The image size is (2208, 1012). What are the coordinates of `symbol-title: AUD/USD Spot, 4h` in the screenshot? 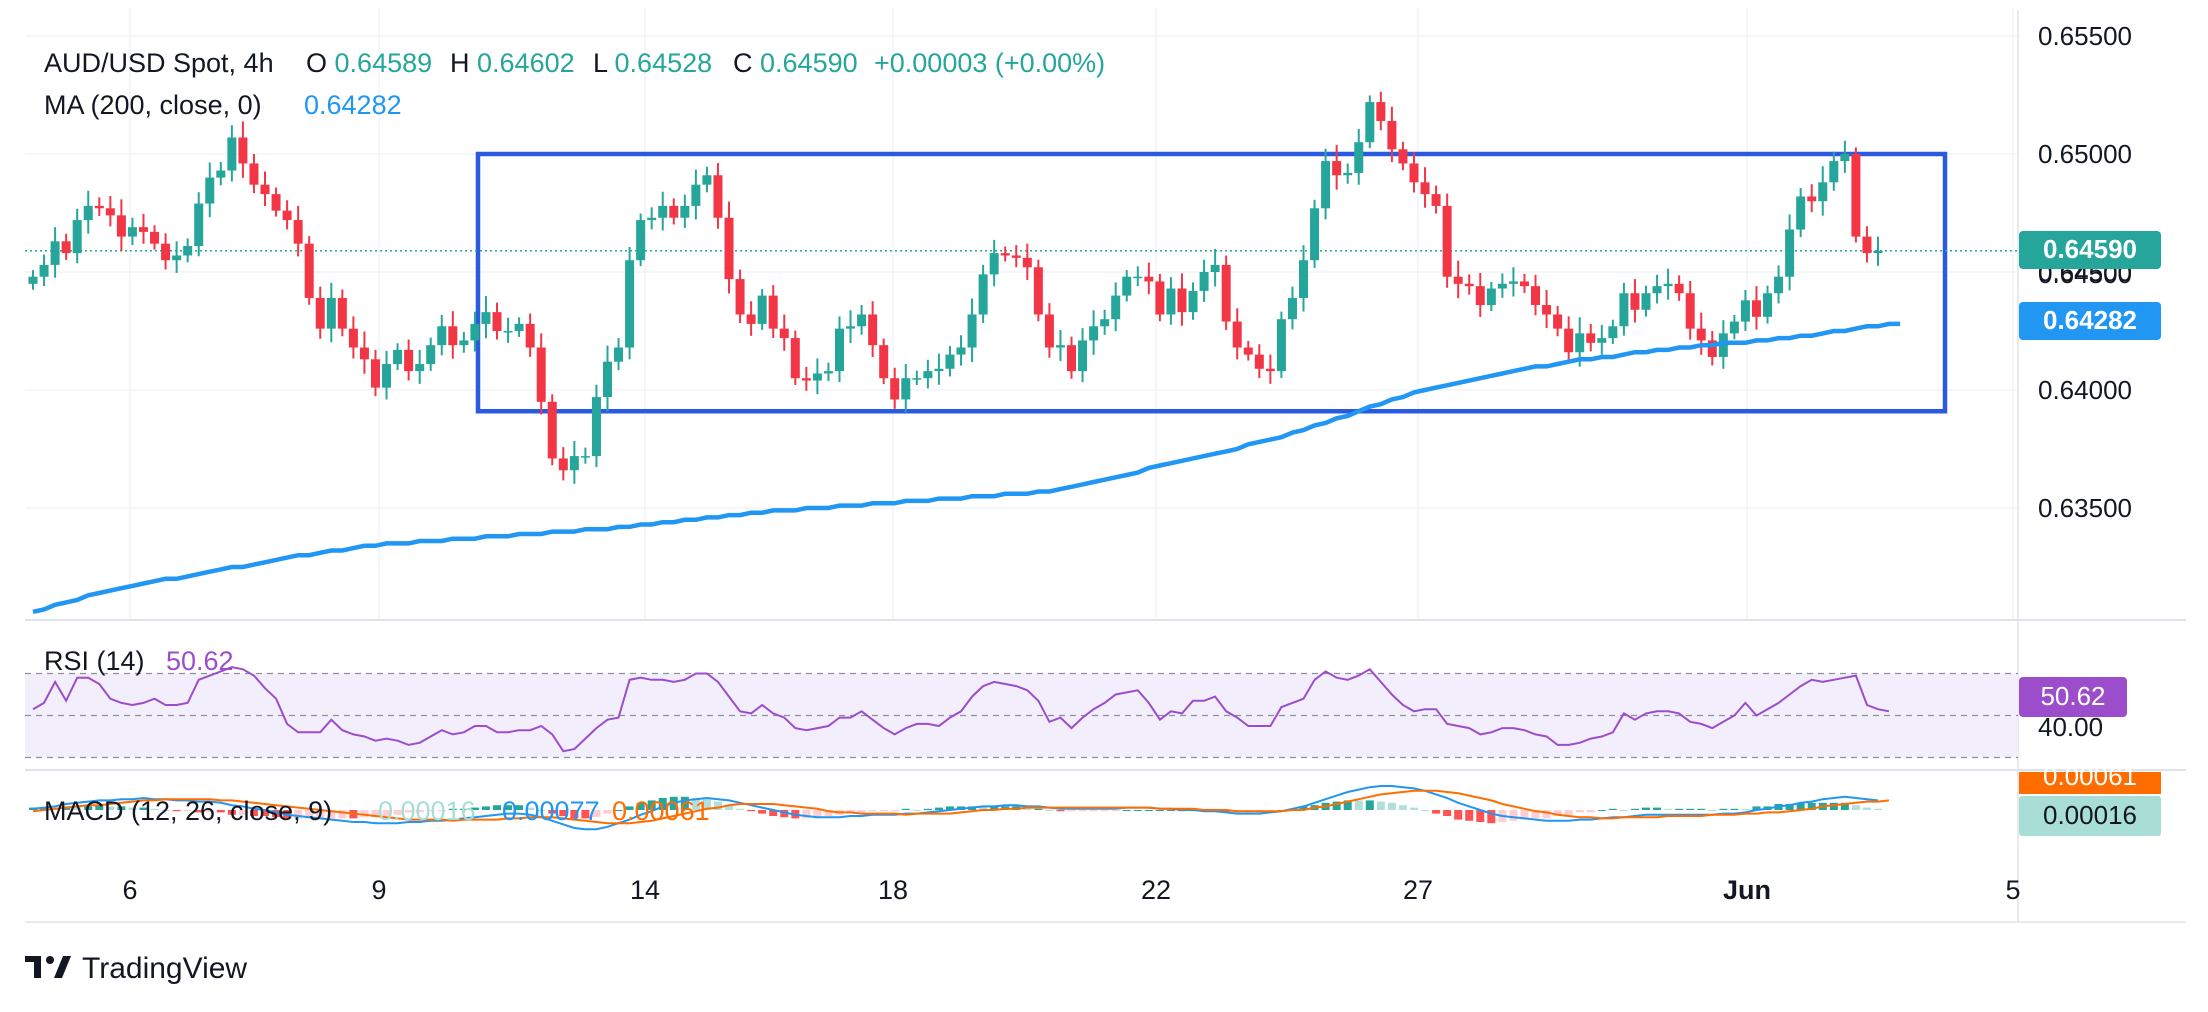 It's located at (159, 63).